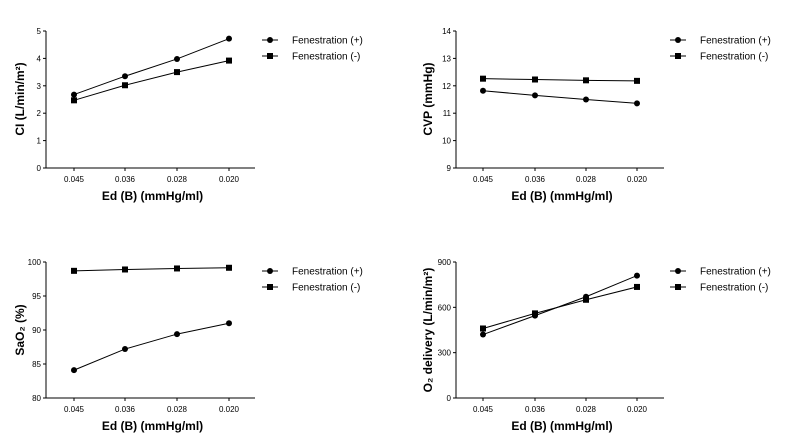  I want to click on y-tick-label: 100, so click(35, 262).